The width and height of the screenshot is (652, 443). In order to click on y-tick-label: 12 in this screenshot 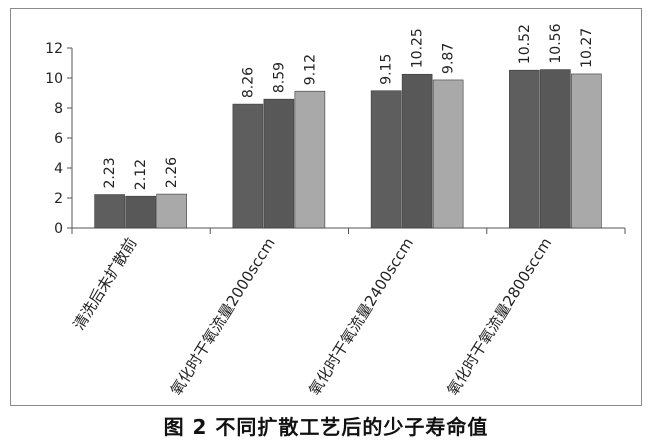, I will do `click(54, 49)`.